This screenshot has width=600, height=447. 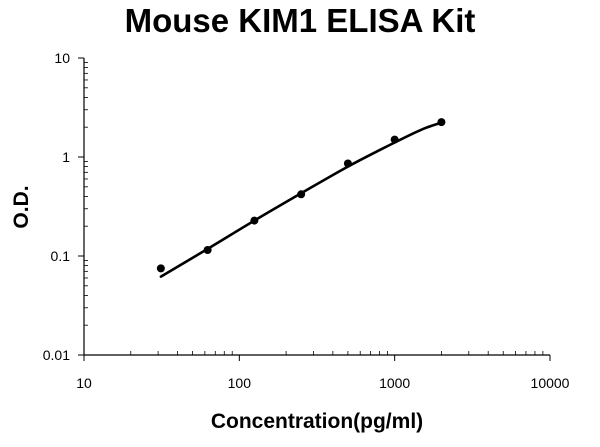 I want to click on y-tick-label: 1, so click(x=66, y=157).